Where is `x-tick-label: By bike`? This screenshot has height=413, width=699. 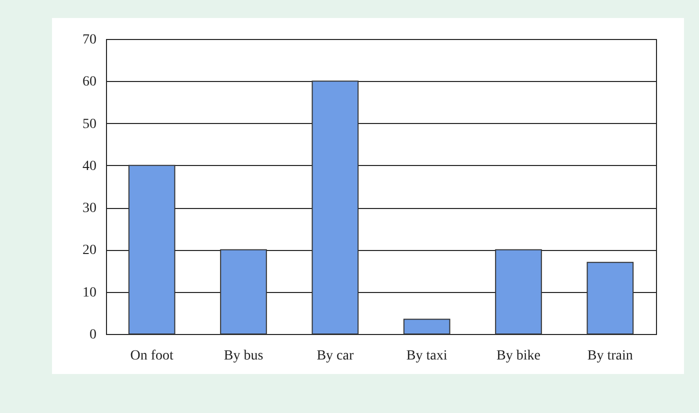 x-tick-label: By bike is located at coordinates (518, 356).